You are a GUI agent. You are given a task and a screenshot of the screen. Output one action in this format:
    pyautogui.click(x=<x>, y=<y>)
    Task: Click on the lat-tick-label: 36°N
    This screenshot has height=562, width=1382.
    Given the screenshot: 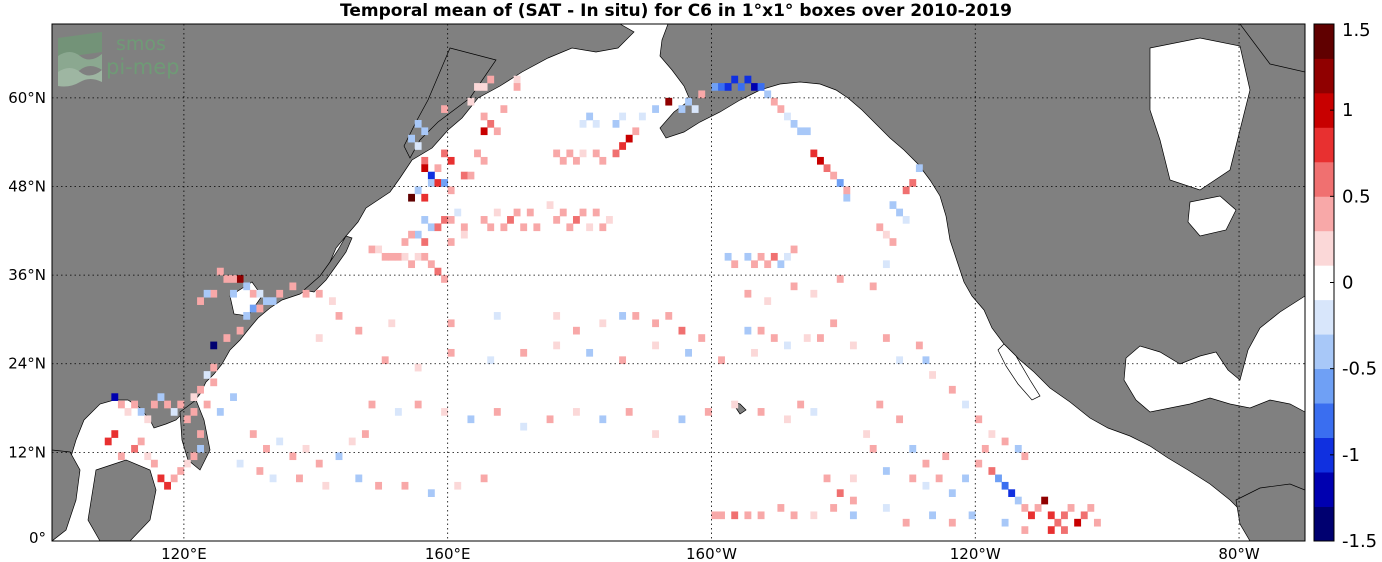 What is the action you would take?
    pyautogui.click(x=27, y=275)
    